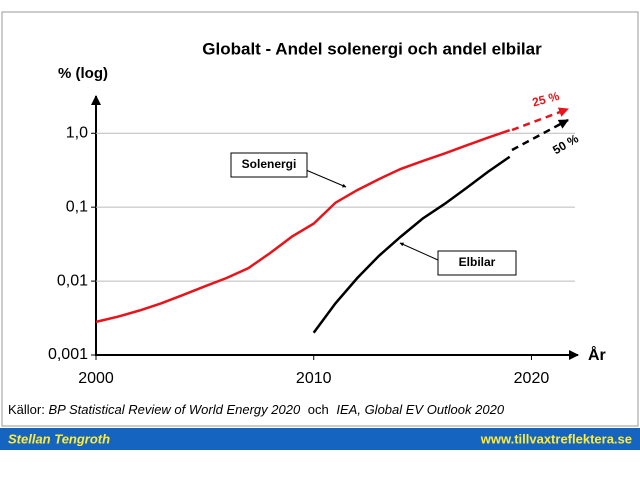 The image size is (640, 485). Describe the element at coordinates (320, 439) in the screenshot. I see `footer-bar` at that location.